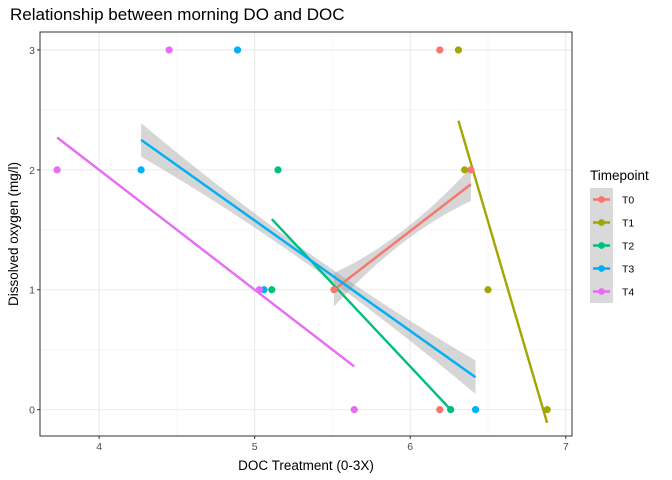 The height and width of the screenshot is (480, 672). I want to click on x-tick-label: 6, so click(410, 447).